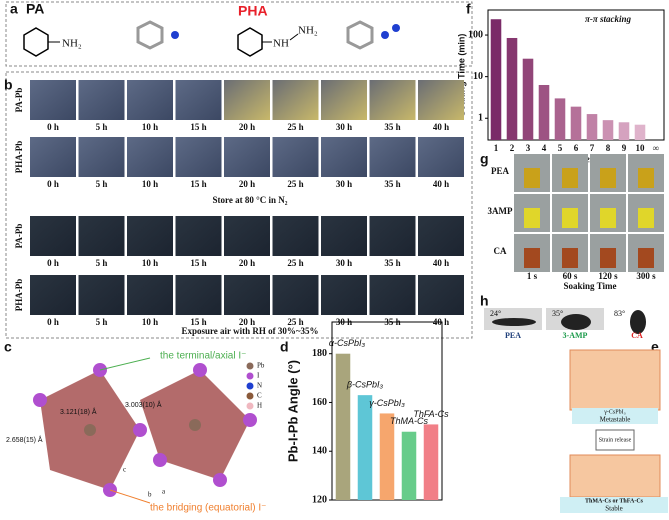 The width and height of the screenshot is (669, 520). Describe the element at coordinates (319, 451) in the screenshot. I see `y-tick-label: 140` at that location.